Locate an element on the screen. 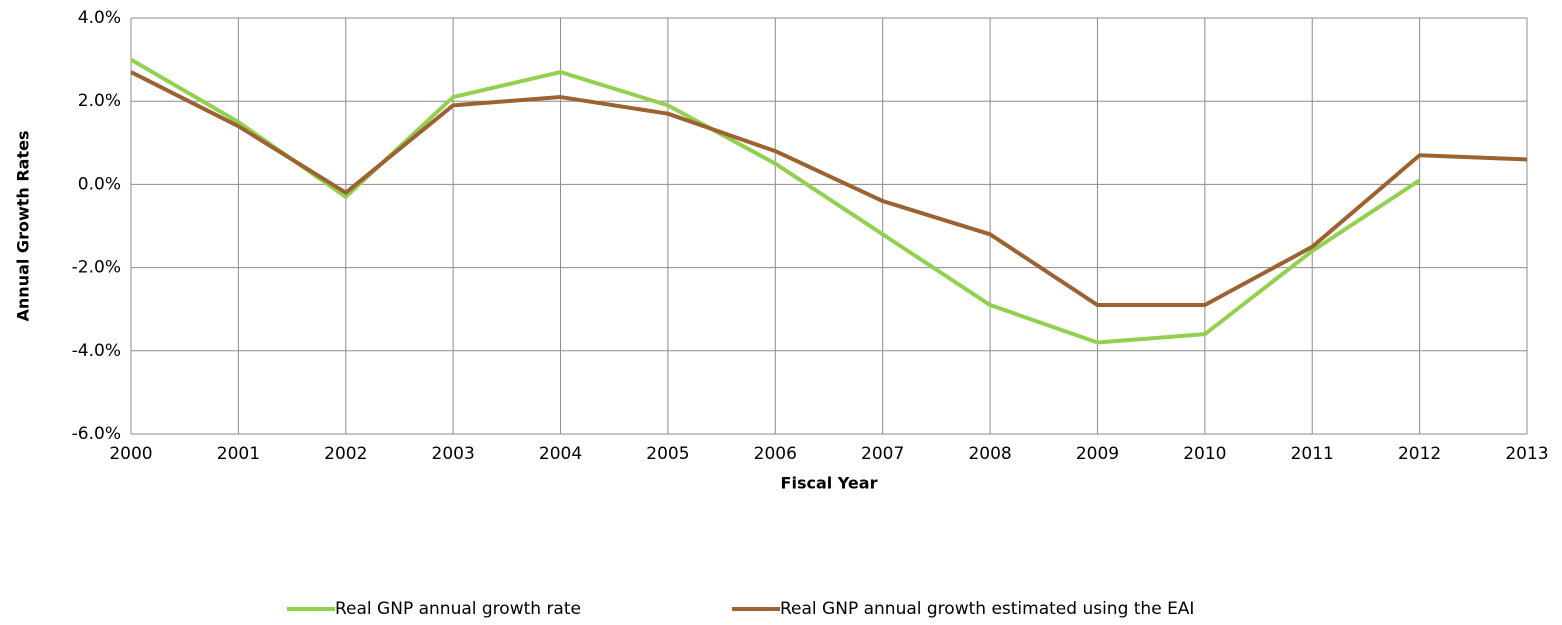 This screenshot has height=625, width=1562. x-tick-label: 2001 is located at coordinates (238, 454).